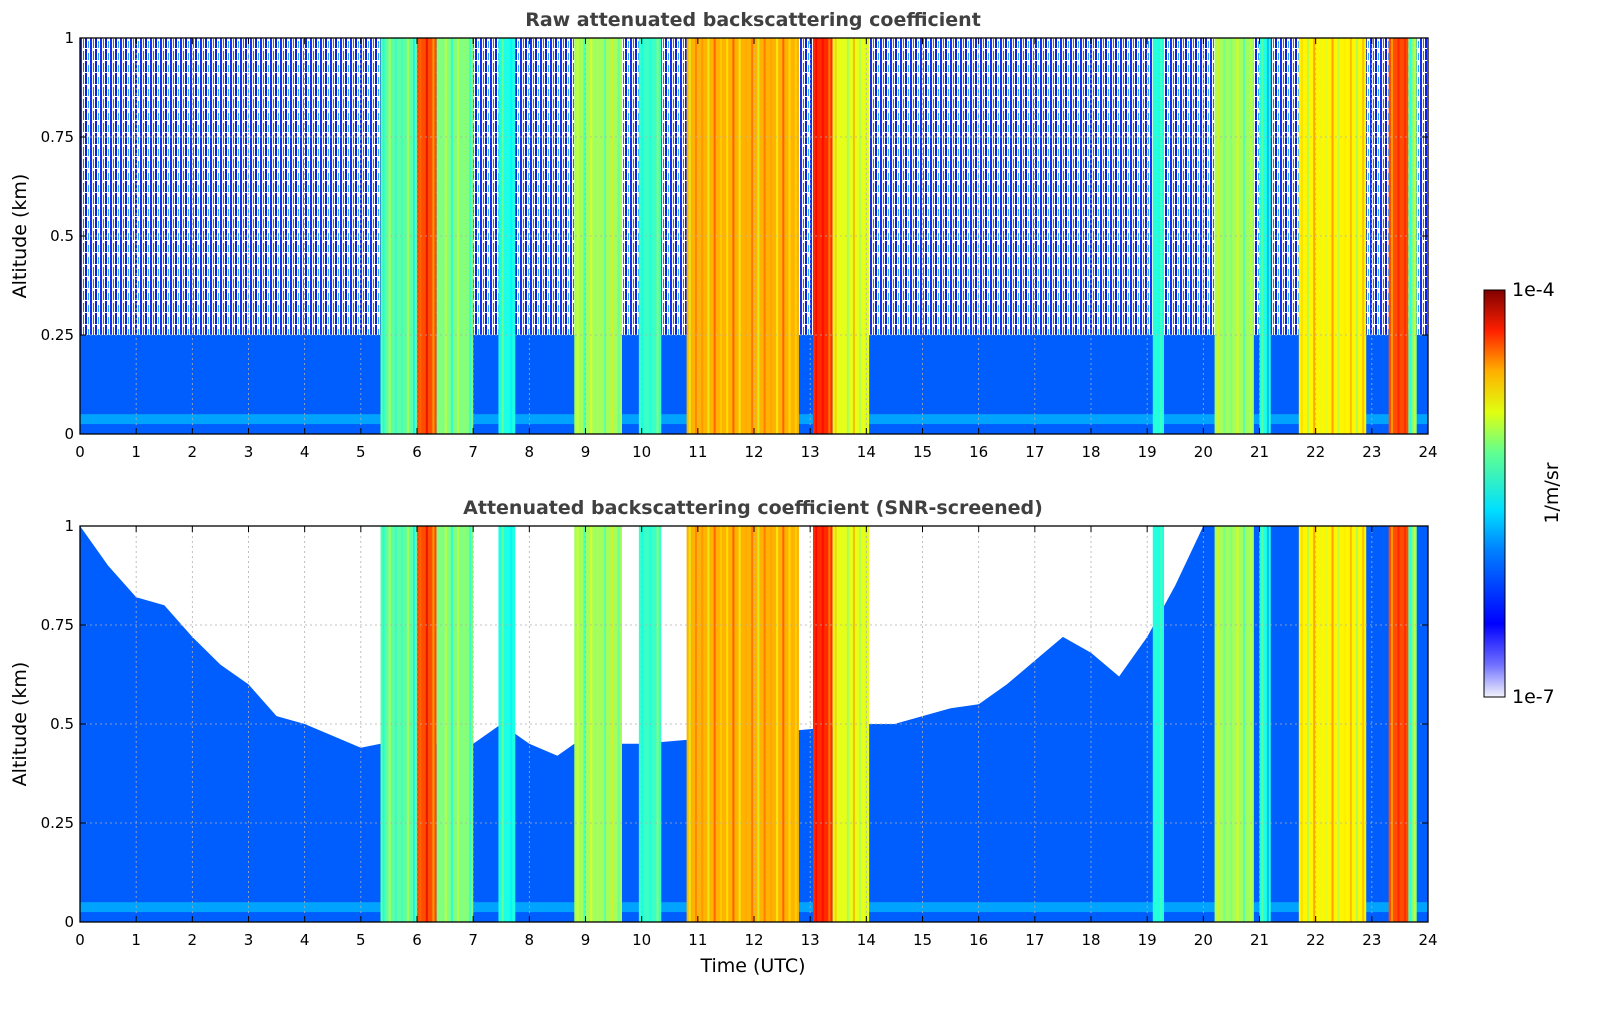 Image resolution: width=1621 pixels, height=1020 pixels. I want to click on x-tick-label: 23, so click(1371, 452).